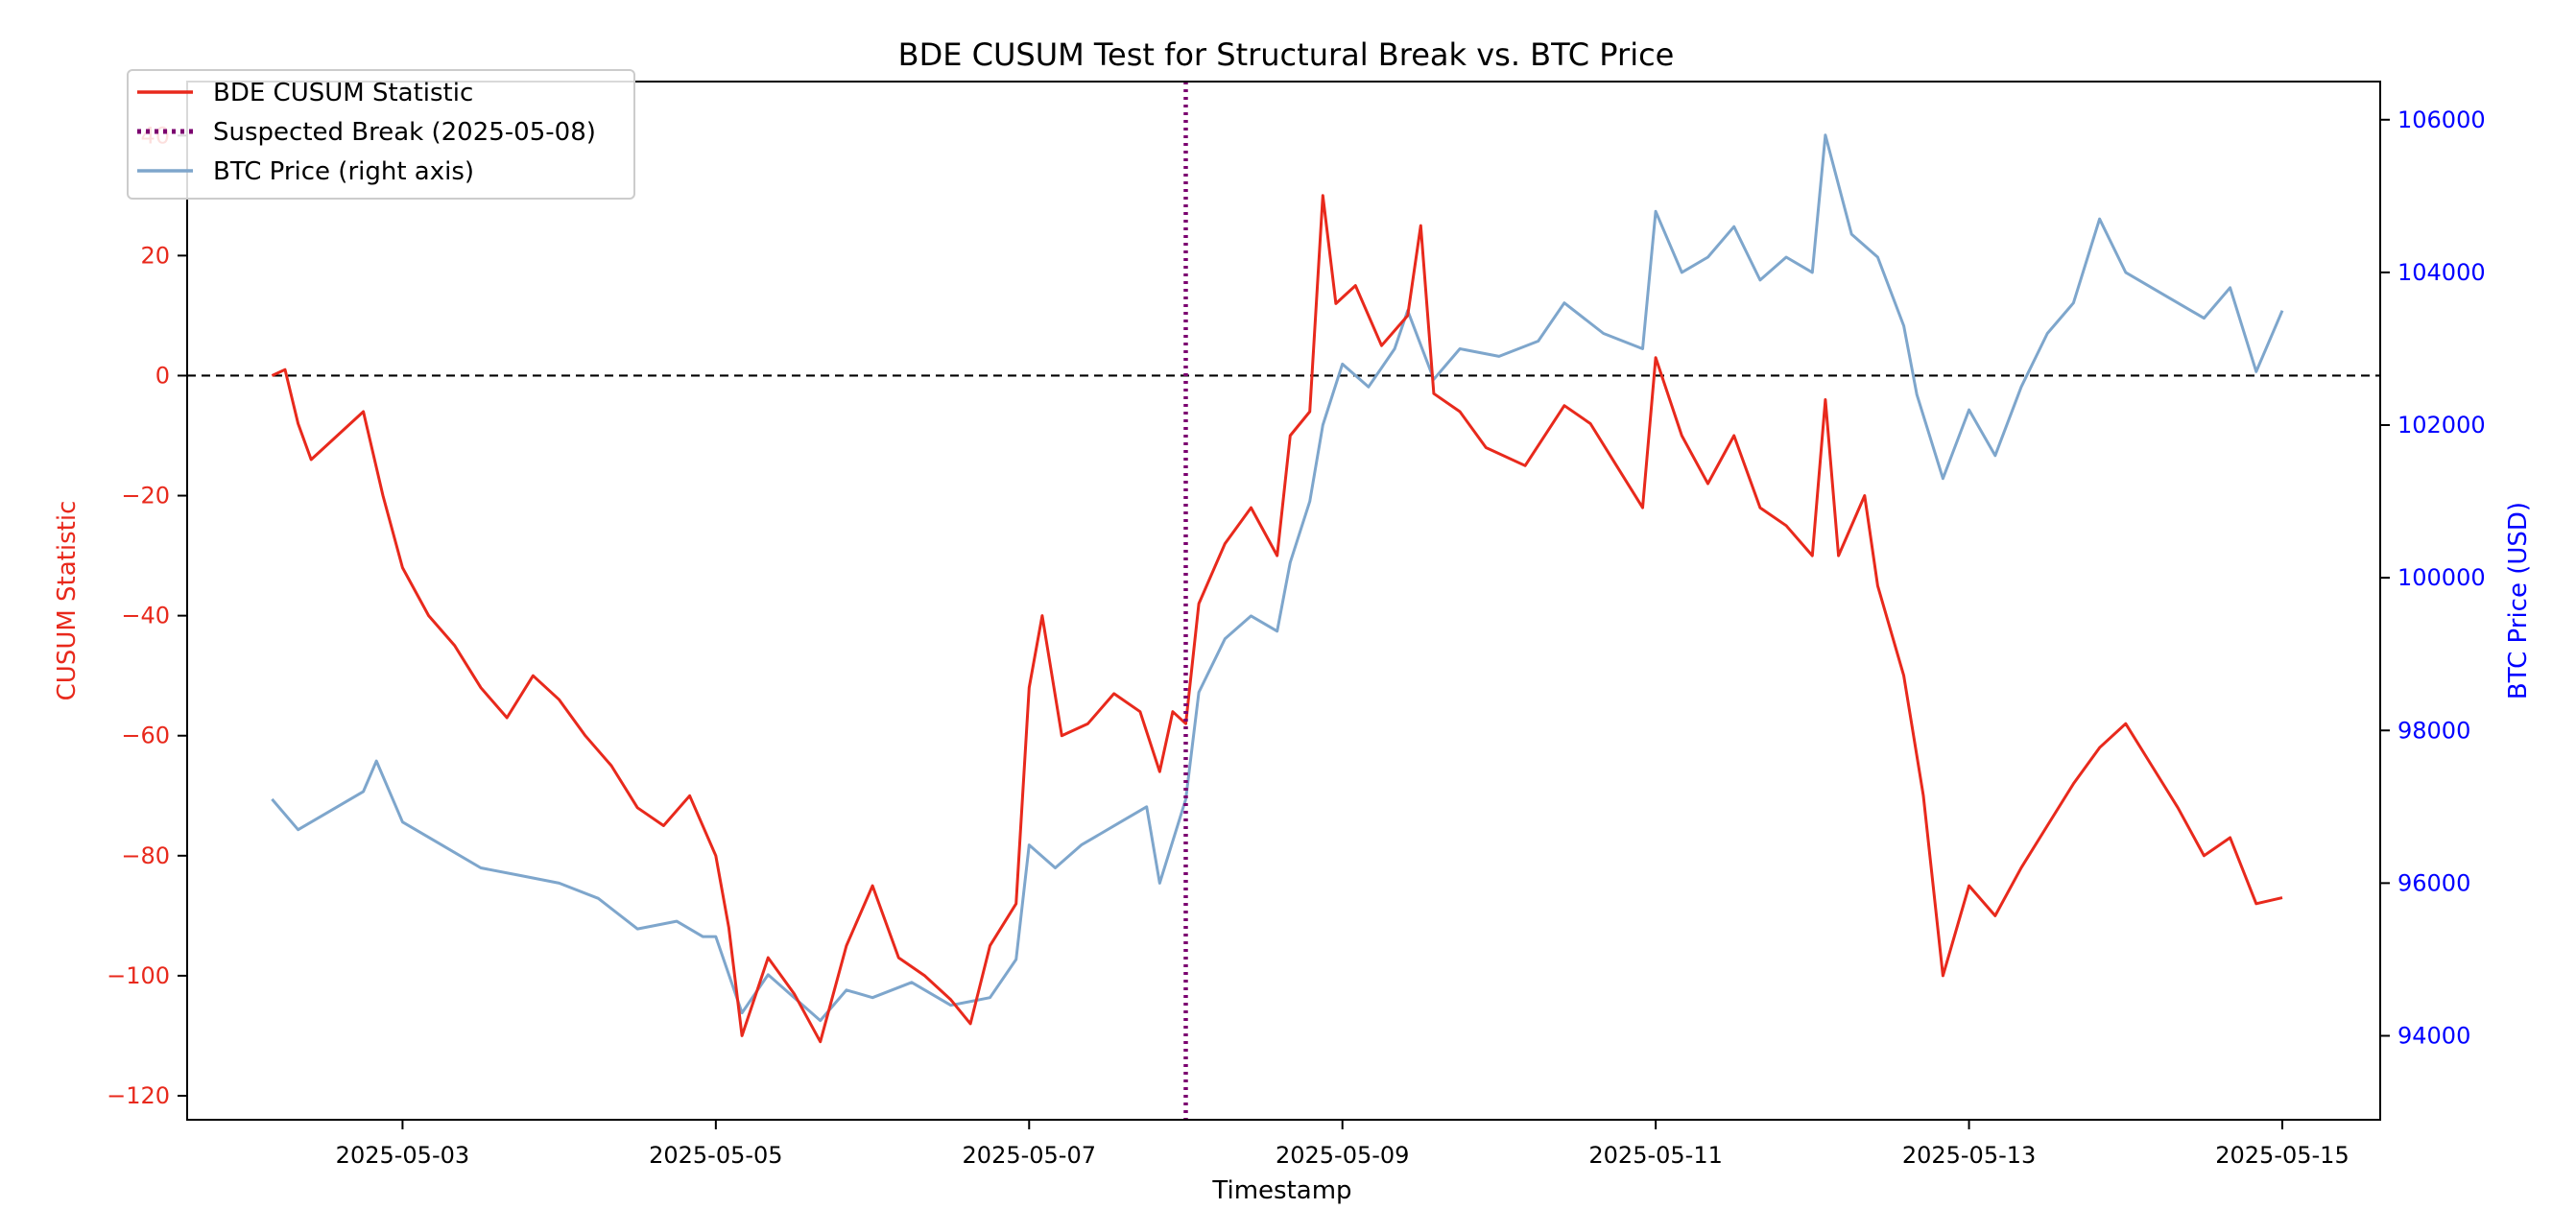 This screenshot has height=1209, width=2576. What do you see at coordinates (145, 856) in the screenshot?
I see `y-left-tick-label: −80` at bounding box center [145, 856].